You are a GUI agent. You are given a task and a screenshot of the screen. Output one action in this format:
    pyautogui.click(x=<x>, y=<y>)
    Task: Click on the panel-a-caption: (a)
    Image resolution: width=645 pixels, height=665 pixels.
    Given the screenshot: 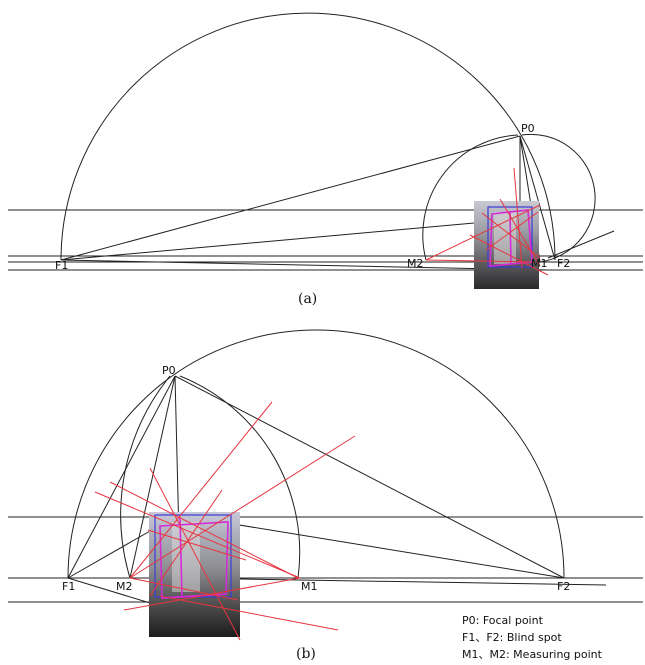 What is the action you would take?
    pyautogui.click(x=307, y=299)
    